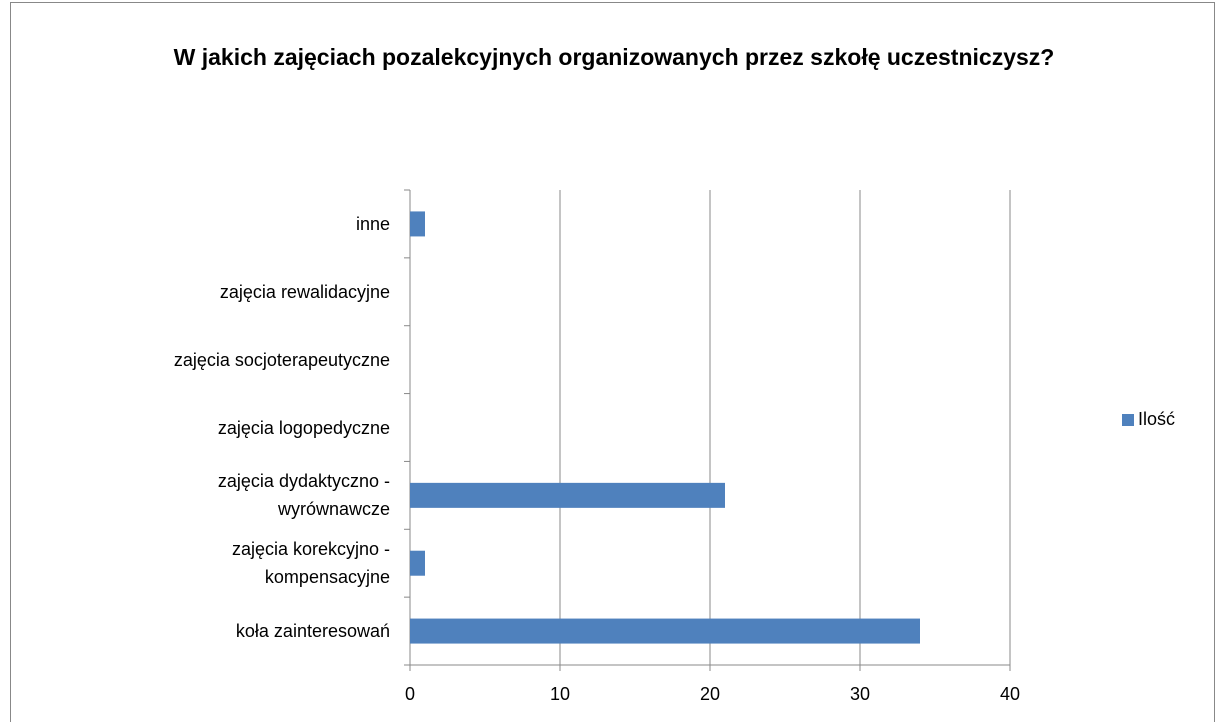  I want to click on x-tick-label: 20, so click(710, 694).